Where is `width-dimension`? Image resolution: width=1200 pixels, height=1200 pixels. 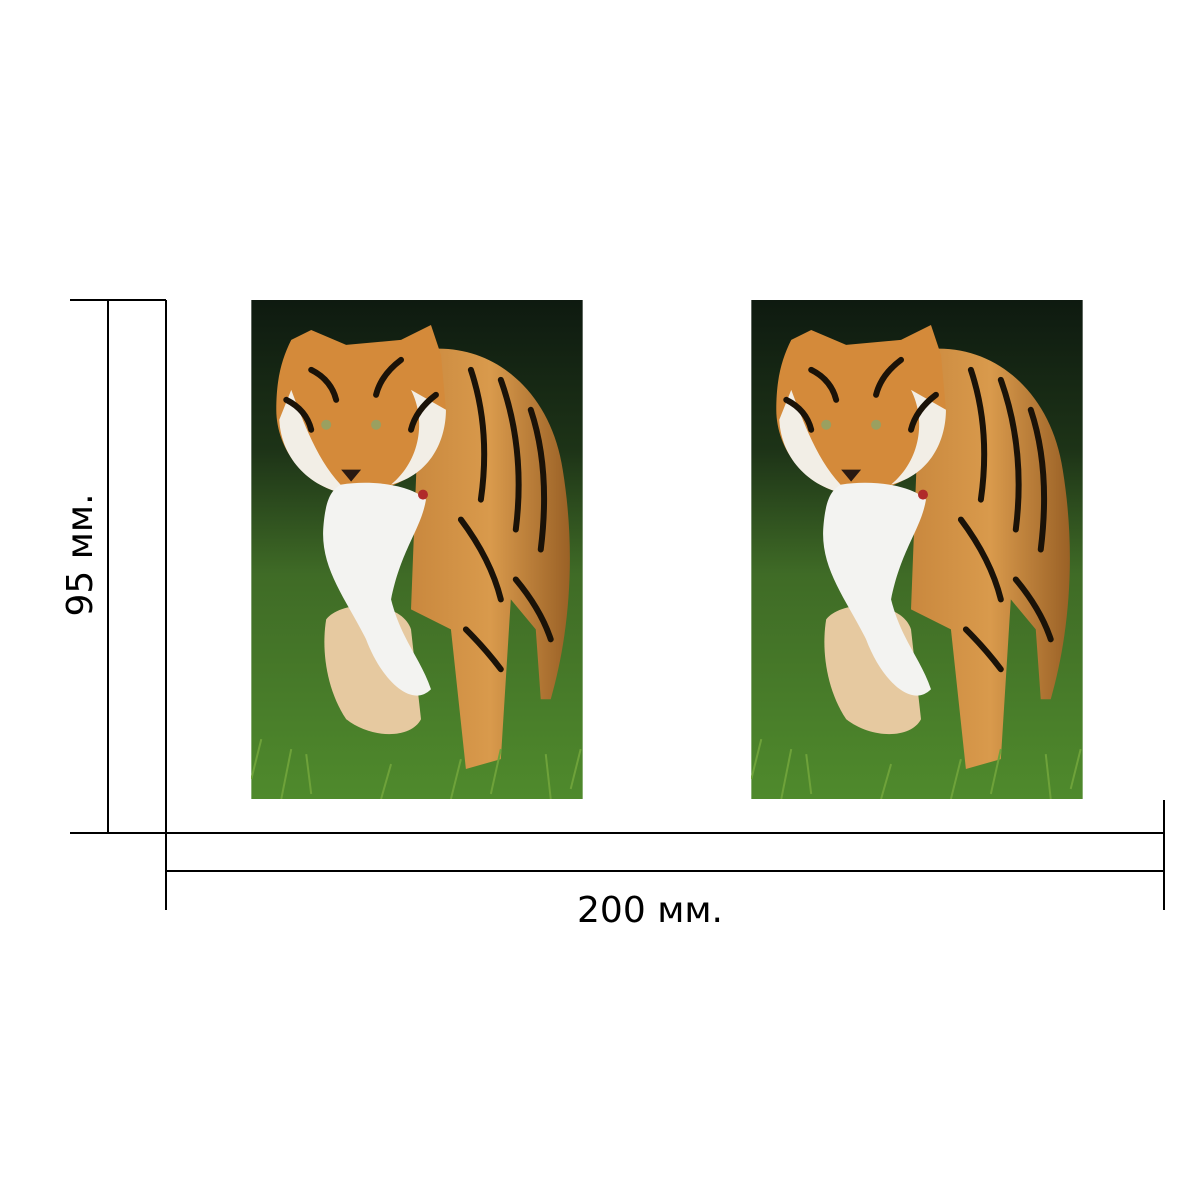 width-dimension is located at coordinates (665, 855).